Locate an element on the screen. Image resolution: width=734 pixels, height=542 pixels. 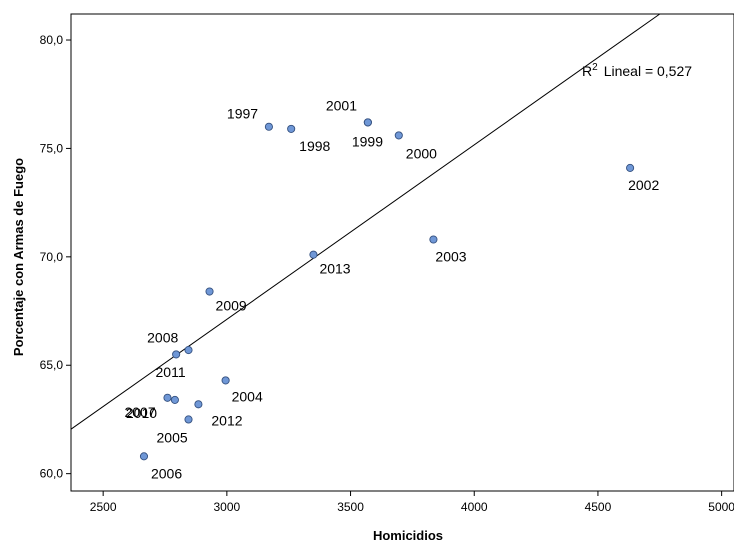
x-tick-label: 3500 is located at coordinates (350, 507).